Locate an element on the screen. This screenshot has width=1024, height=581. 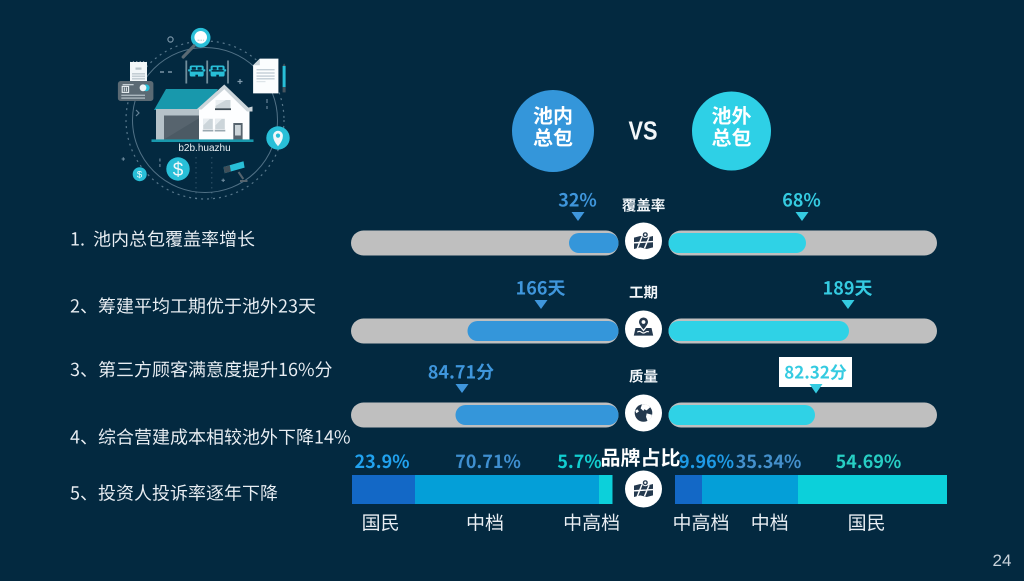
svg-text: b2b.huazhu is located at coordinates (204, 148).